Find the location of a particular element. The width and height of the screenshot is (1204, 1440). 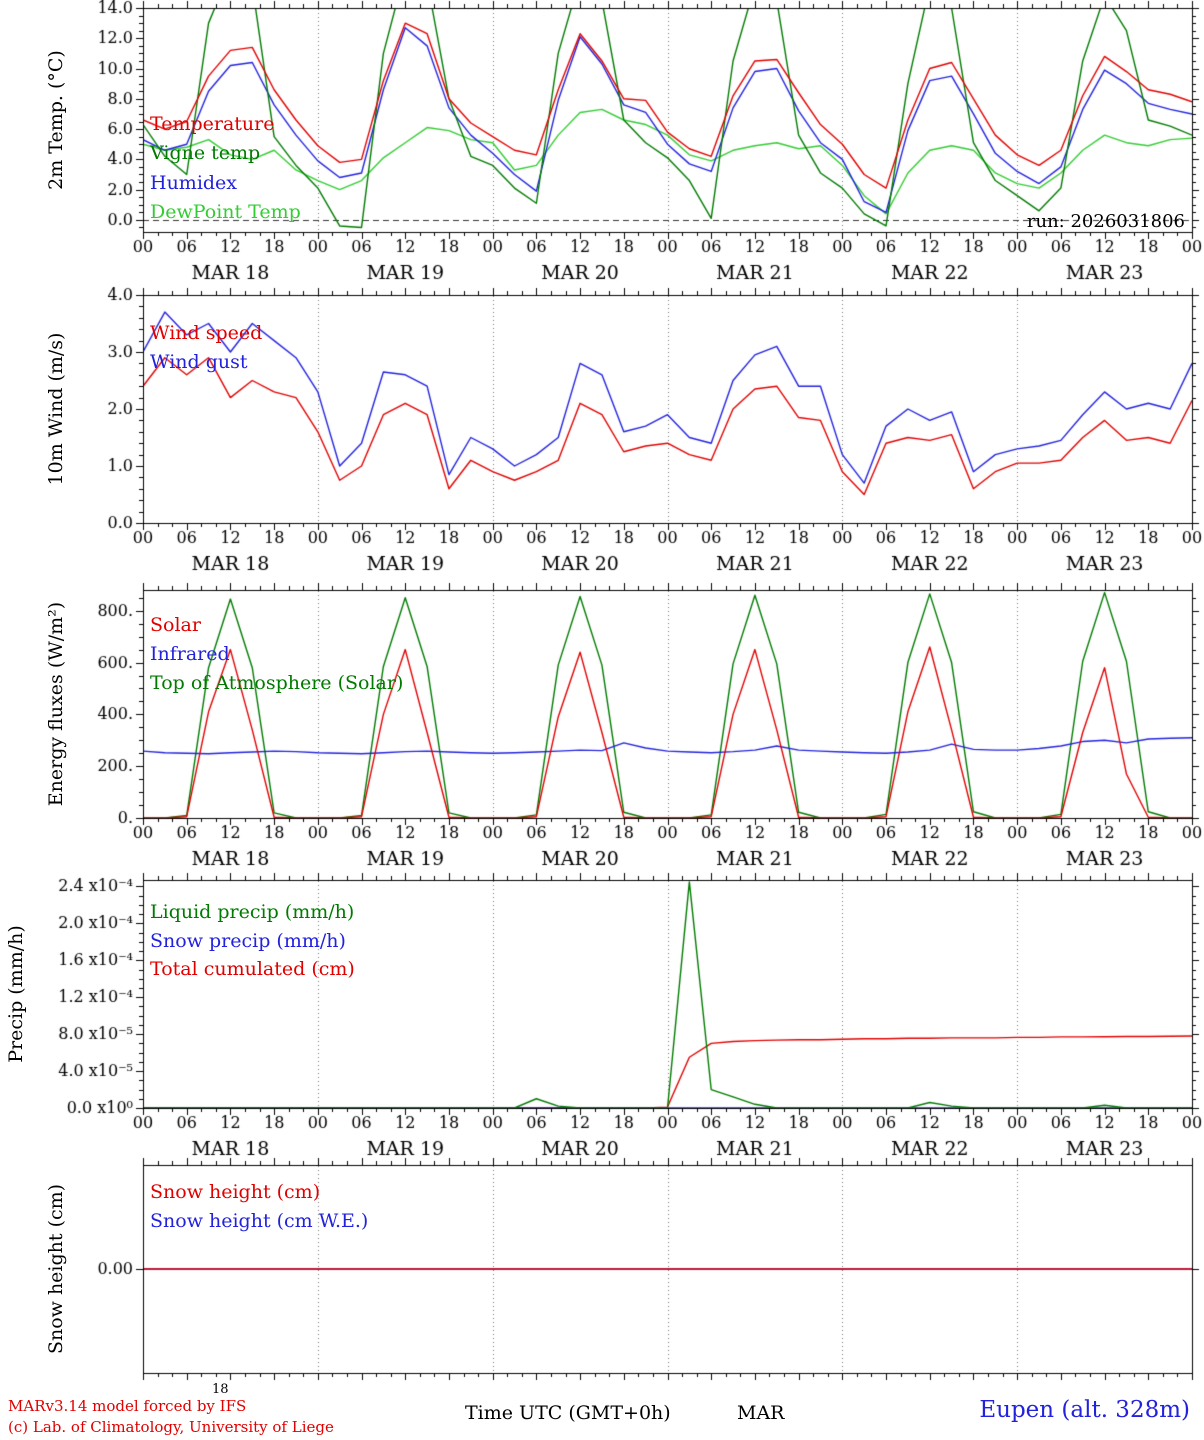

month-caption: MAR is located at coordinates (761, 1413).